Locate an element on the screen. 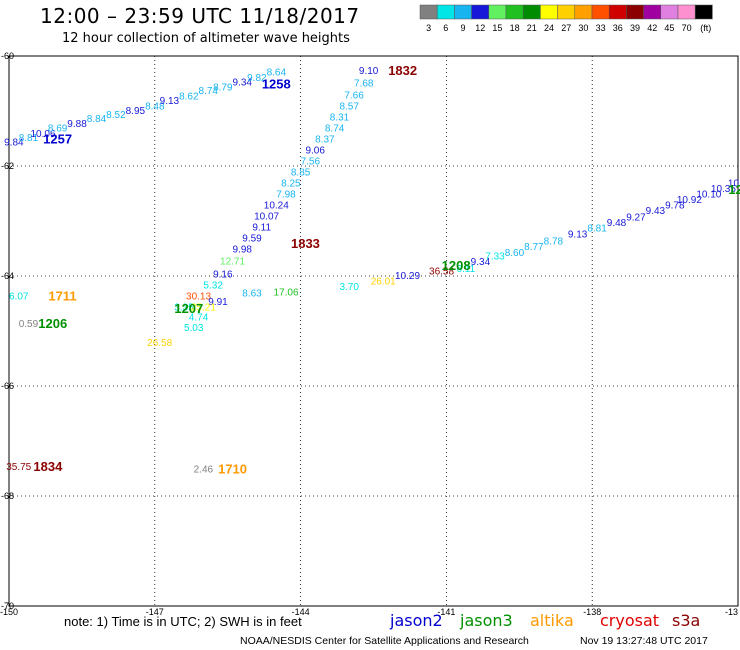 The image size is (740, 650). wave-height-label: 9.78 is located at coordinates (675, 206).